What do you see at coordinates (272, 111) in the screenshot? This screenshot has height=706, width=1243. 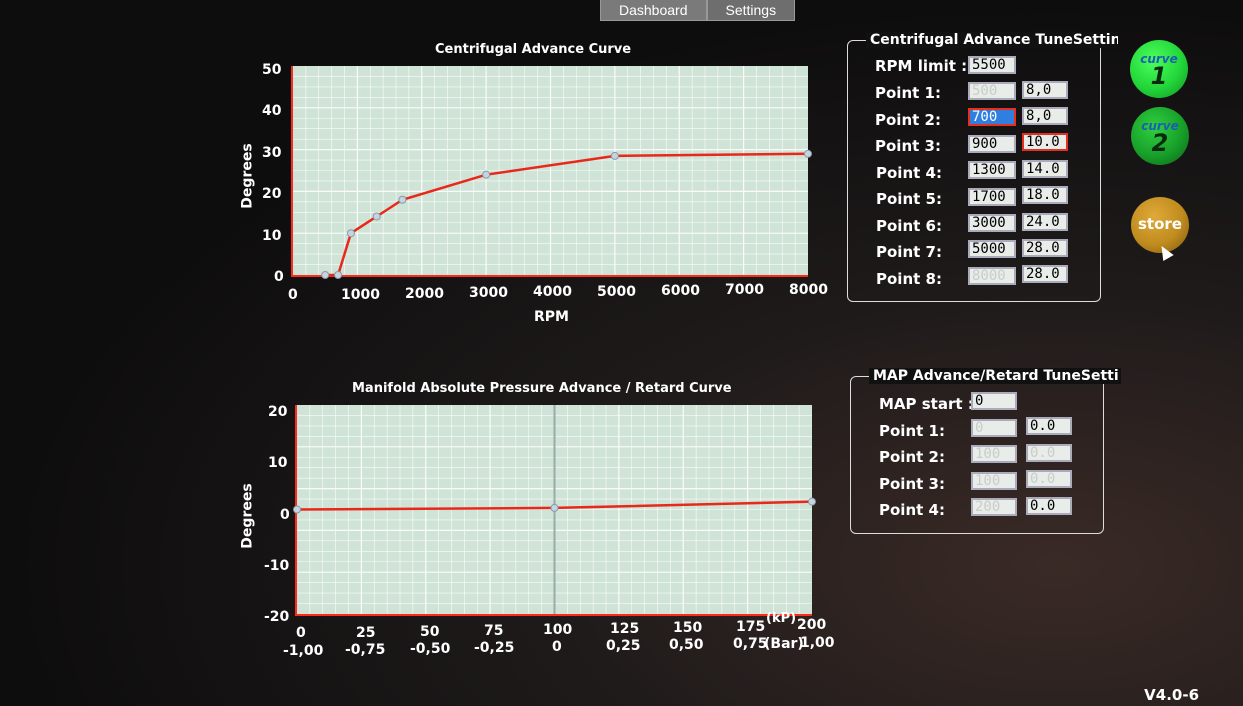 I see `y-tick: 40` at bounding box center [272, 111].